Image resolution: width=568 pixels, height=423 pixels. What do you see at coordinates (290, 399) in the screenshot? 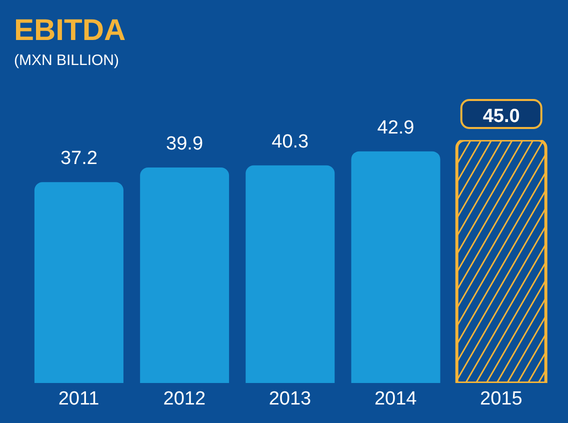
I see `x-tick-label: 2013` at bounding box center [290, 399].